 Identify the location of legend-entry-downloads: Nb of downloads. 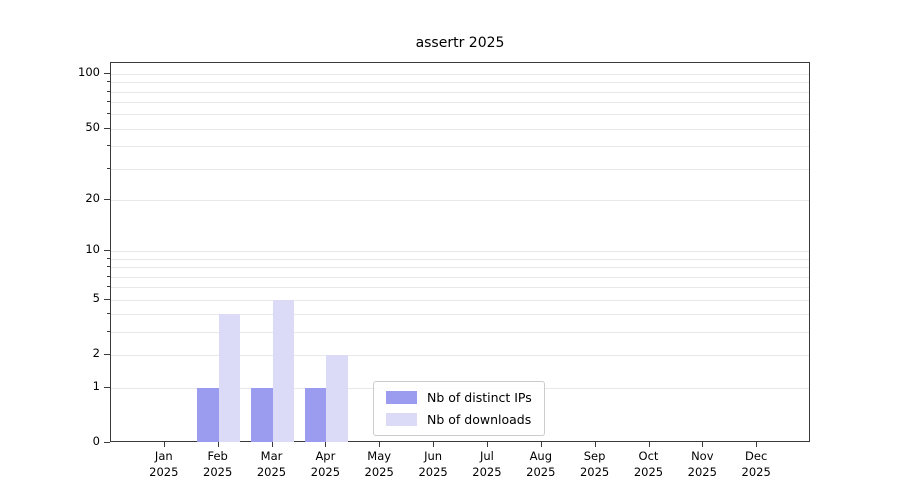
(459, 419).